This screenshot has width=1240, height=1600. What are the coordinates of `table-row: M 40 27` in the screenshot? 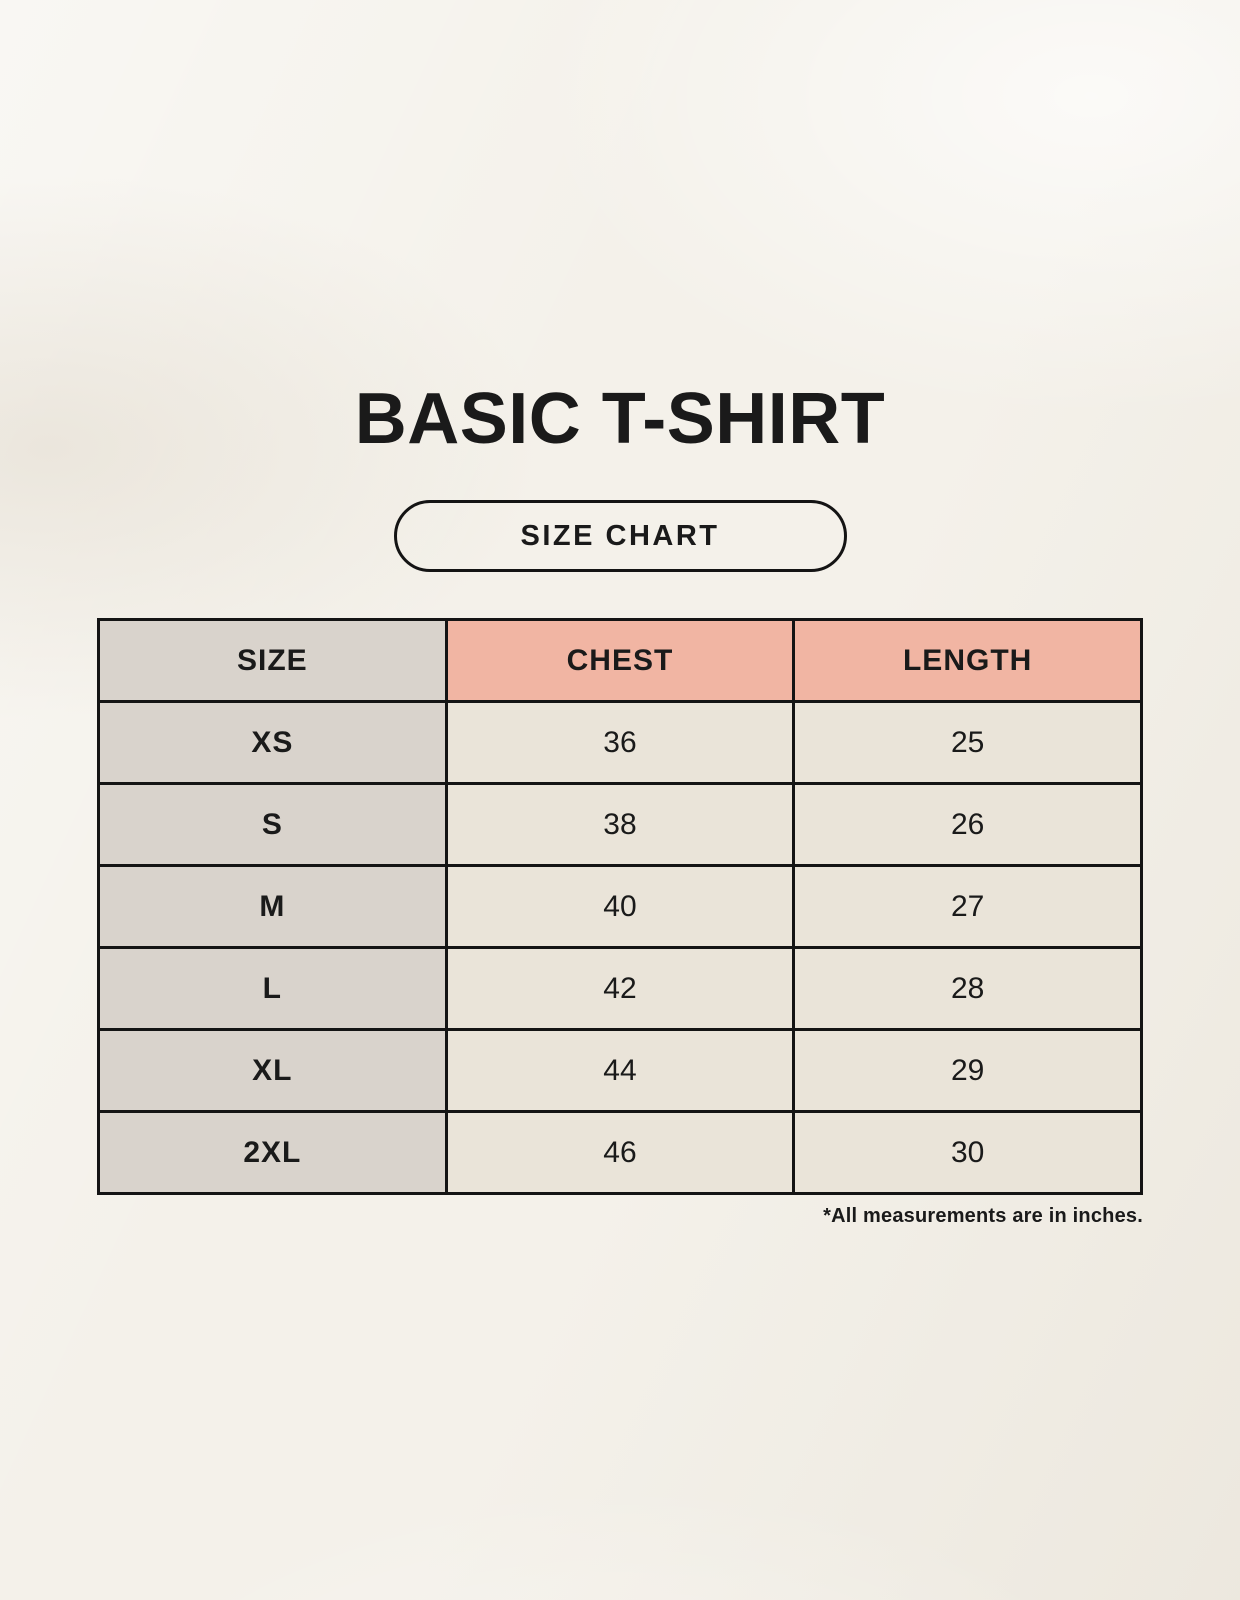 It's located at (620, 906).